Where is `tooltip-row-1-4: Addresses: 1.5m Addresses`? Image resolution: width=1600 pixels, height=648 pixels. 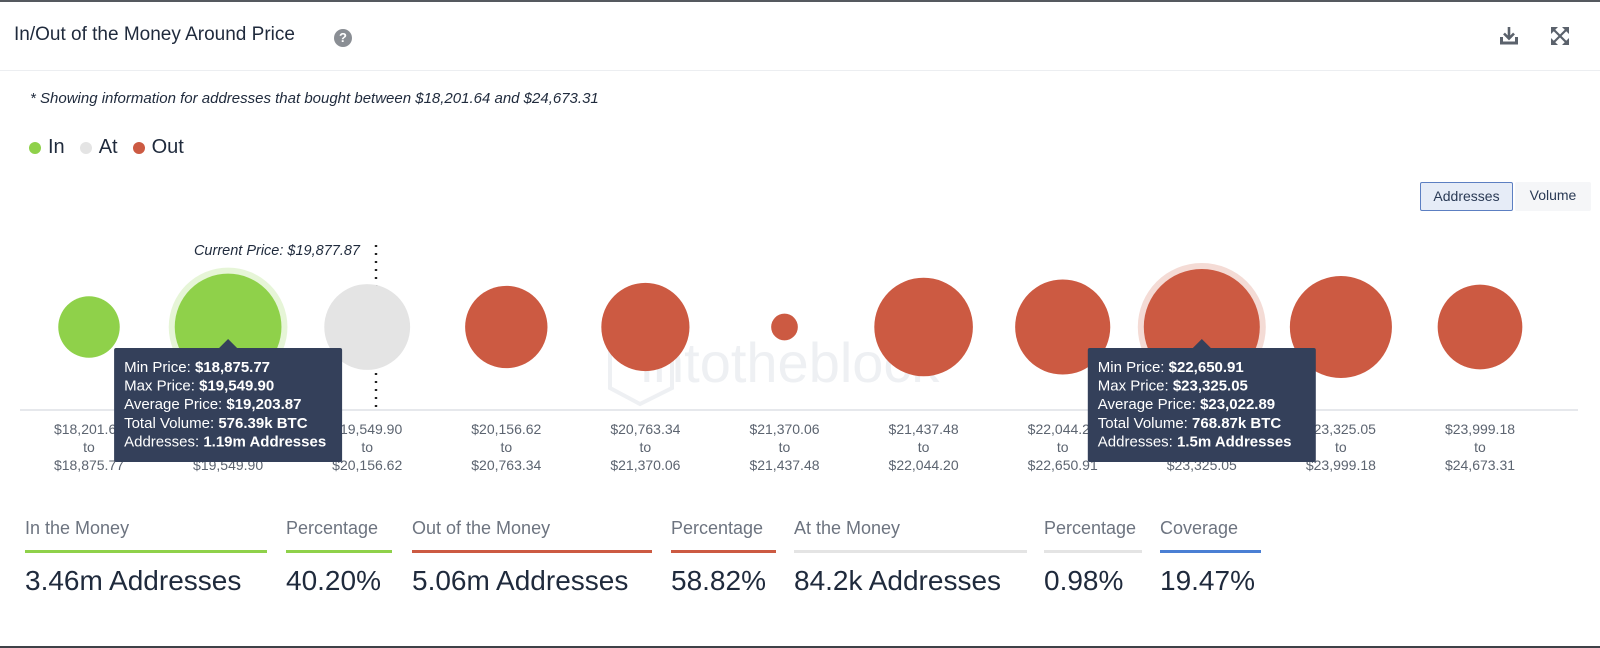
tooltip-row-1-4: Addresses: 1.5m Addresses is located at coordinates (1195, 441).